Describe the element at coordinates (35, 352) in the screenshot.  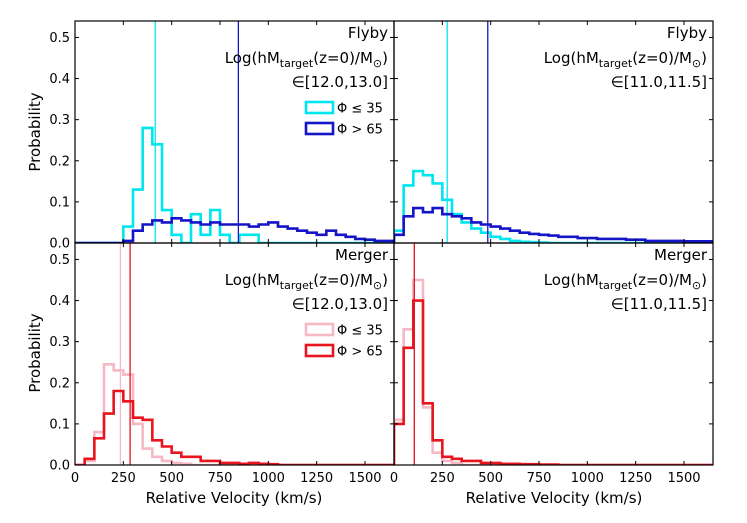
I see `y-axis-label-bottom: Probability` at that location.